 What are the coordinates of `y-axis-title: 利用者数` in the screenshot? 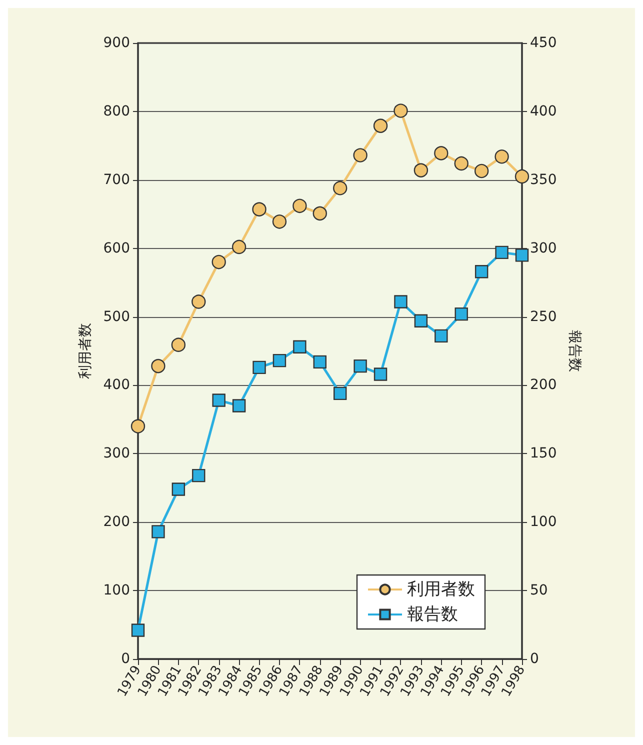 It's located at (85, 351).